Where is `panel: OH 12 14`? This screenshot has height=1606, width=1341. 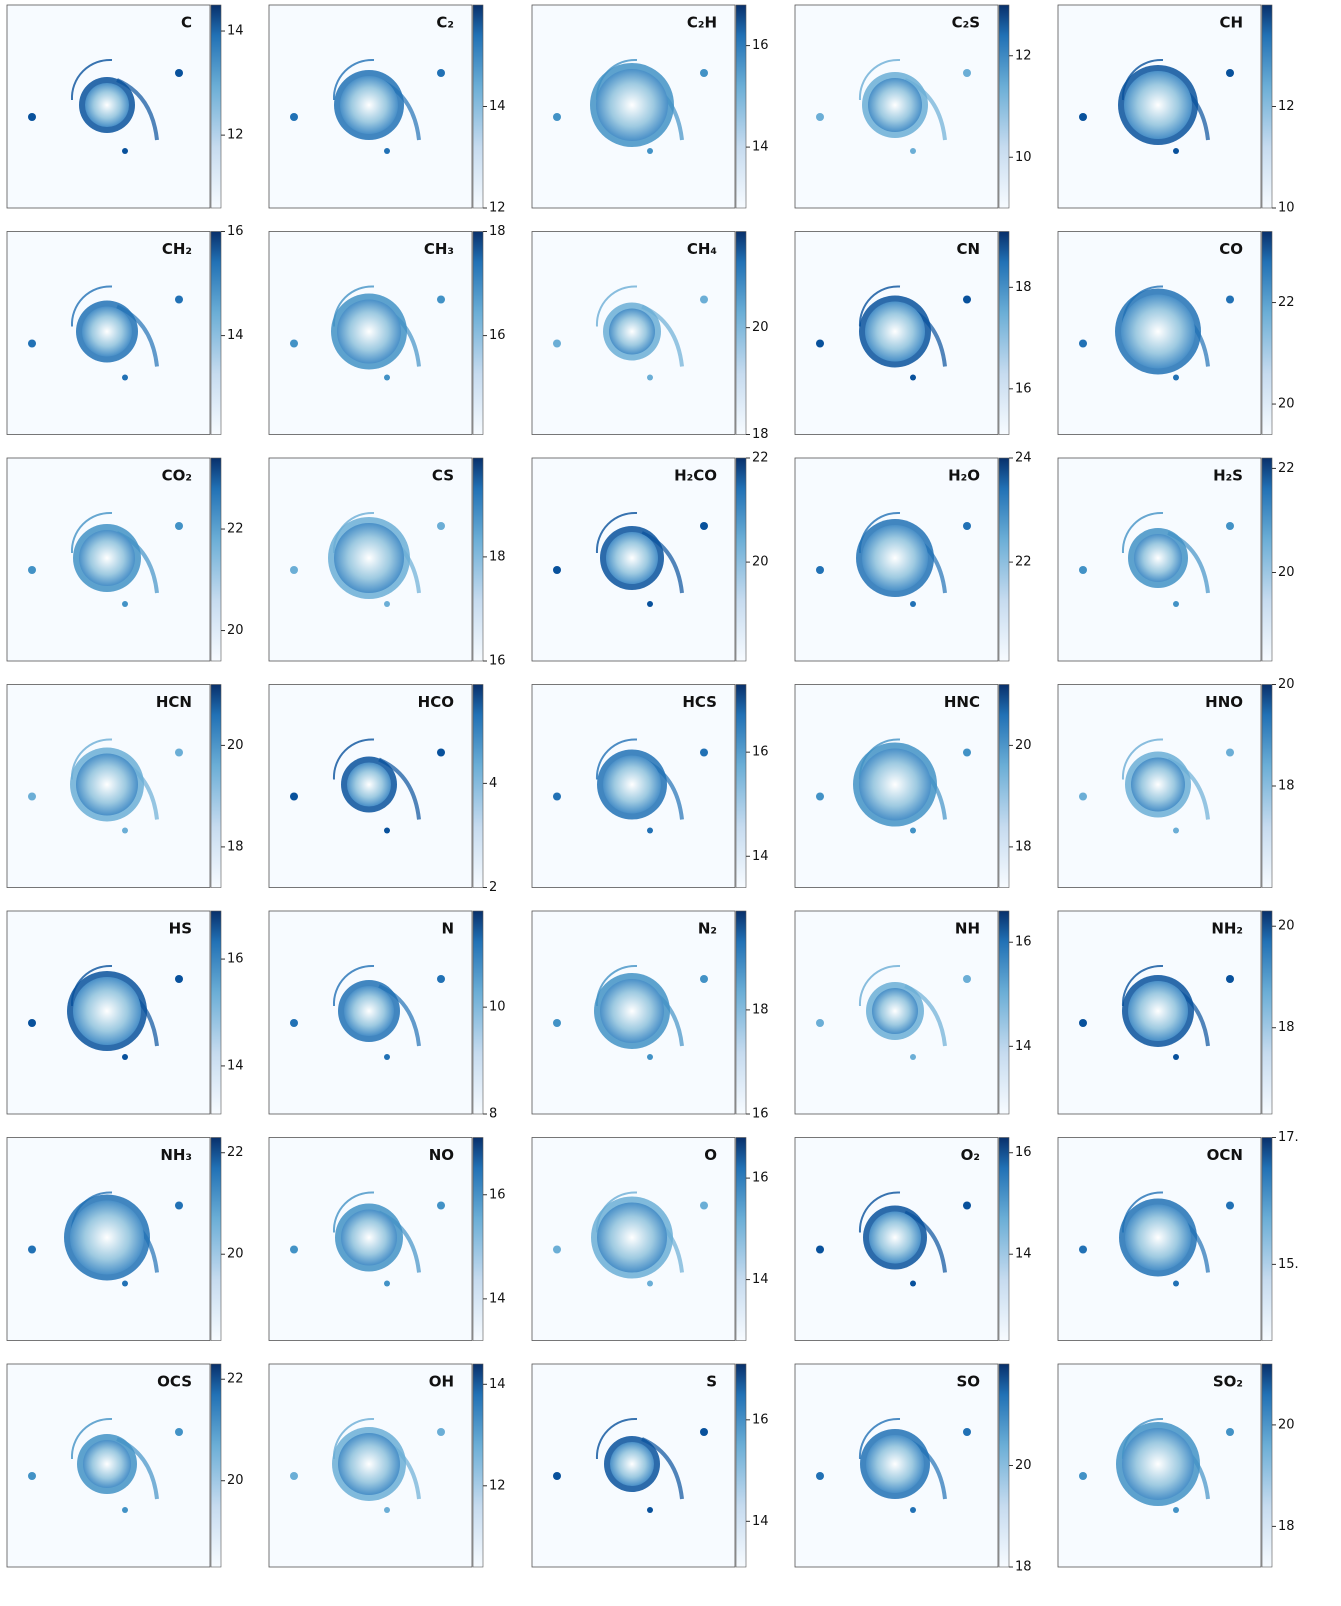
panel: OH 12 14 is located at coordinates (387, 1465).